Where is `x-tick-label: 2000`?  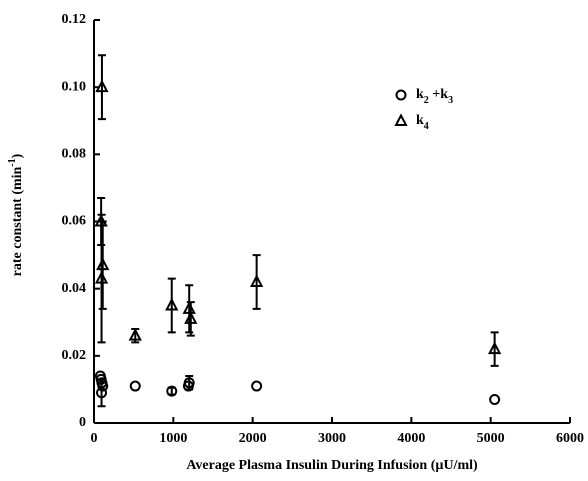 x-tick-label: 2000 is located at coordinates (253, 438).